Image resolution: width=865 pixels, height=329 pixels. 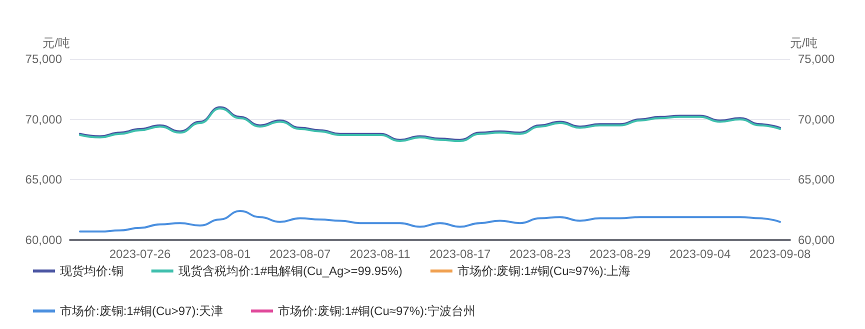 I want to click on legend-label: 市场价:废铜:1#铜(Cu≈97%):上海, so click(x=544, y=271).